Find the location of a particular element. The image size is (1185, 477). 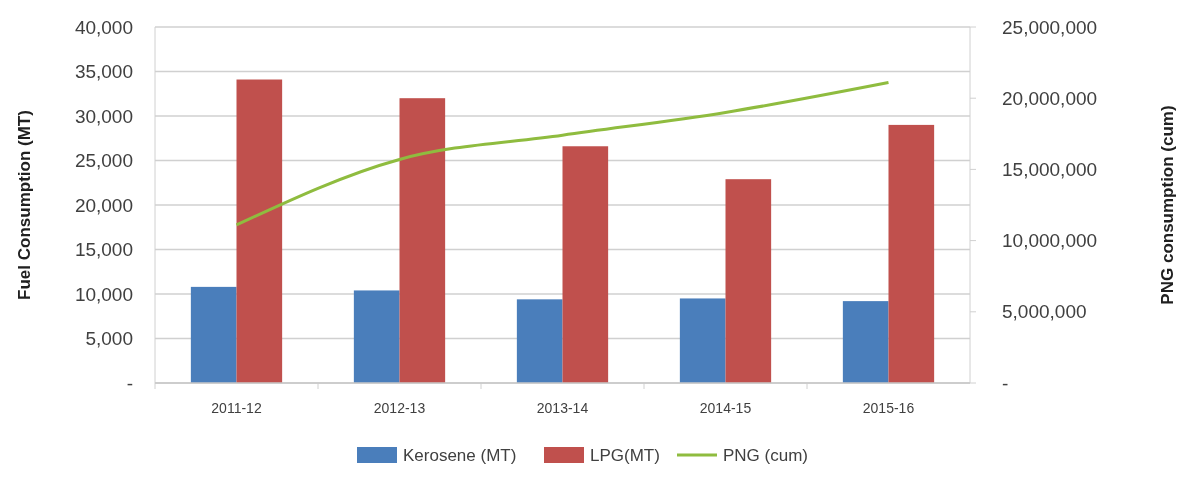

x-tick-label: 2012-13 is located at coordinates (399, 408).